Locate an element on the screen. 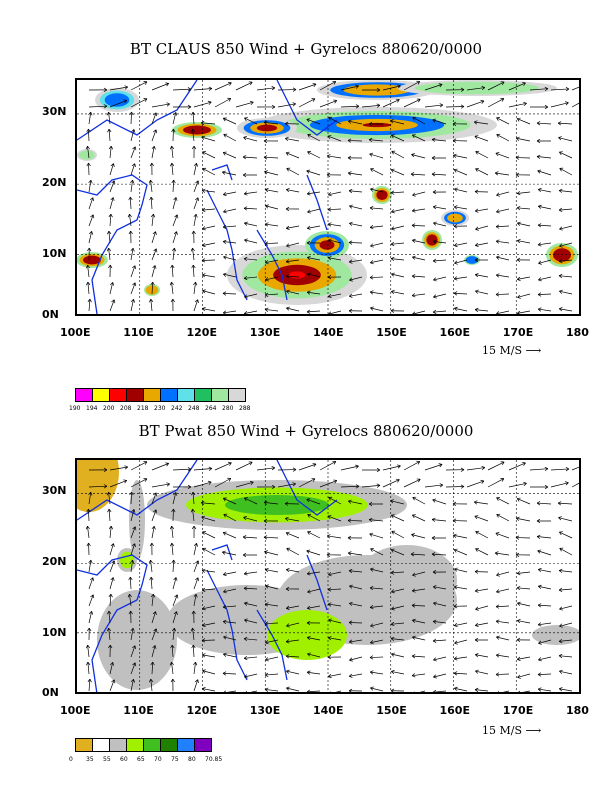  legend-tick-label: 60 is located at coordinates (124, 759).